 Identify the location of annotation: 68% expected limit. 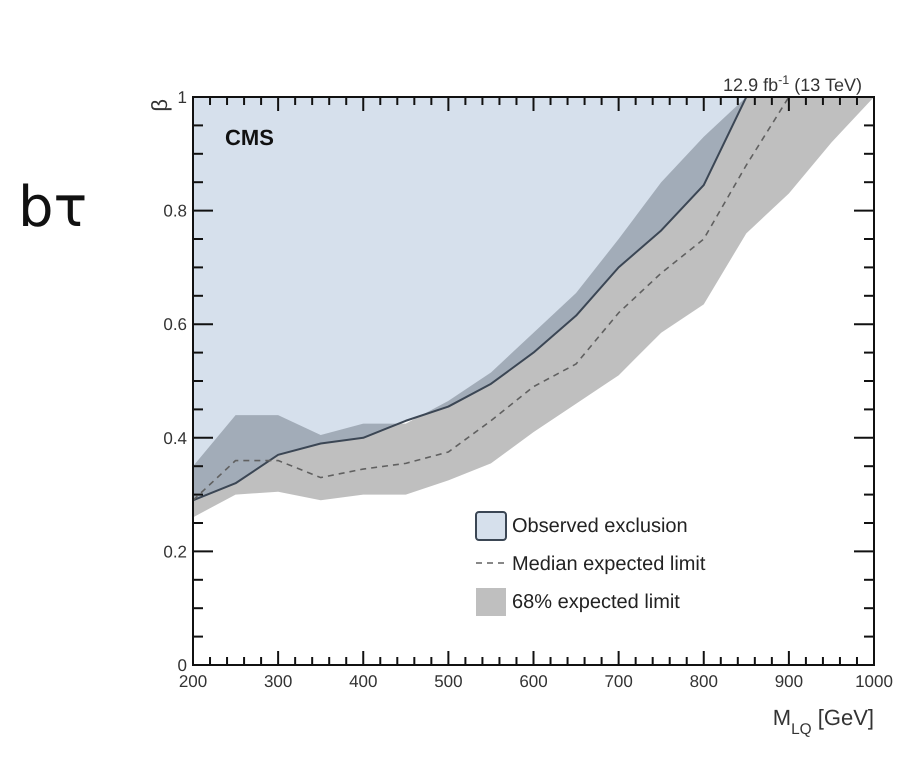
(596, 602).